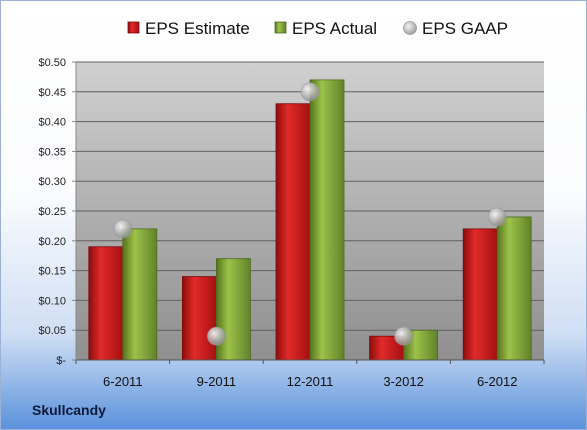  What do you see at coordinates (52, 93) in the screenshot?
I see `y-tick-label: $0.45` at bounding box center [52, 93].